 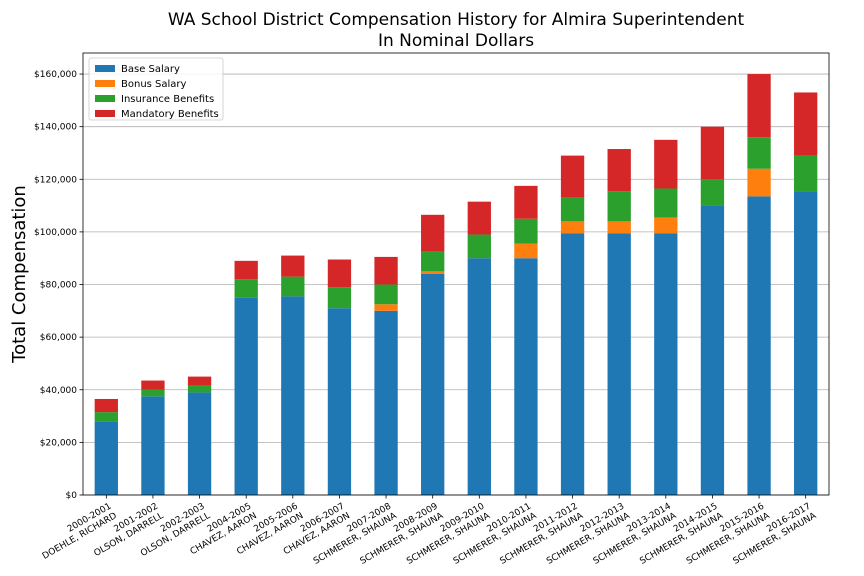 What do you see at coordinates (72, 496) in the screenshot?
I see `y-tick-label: $0` at bounding box center [72, 496].